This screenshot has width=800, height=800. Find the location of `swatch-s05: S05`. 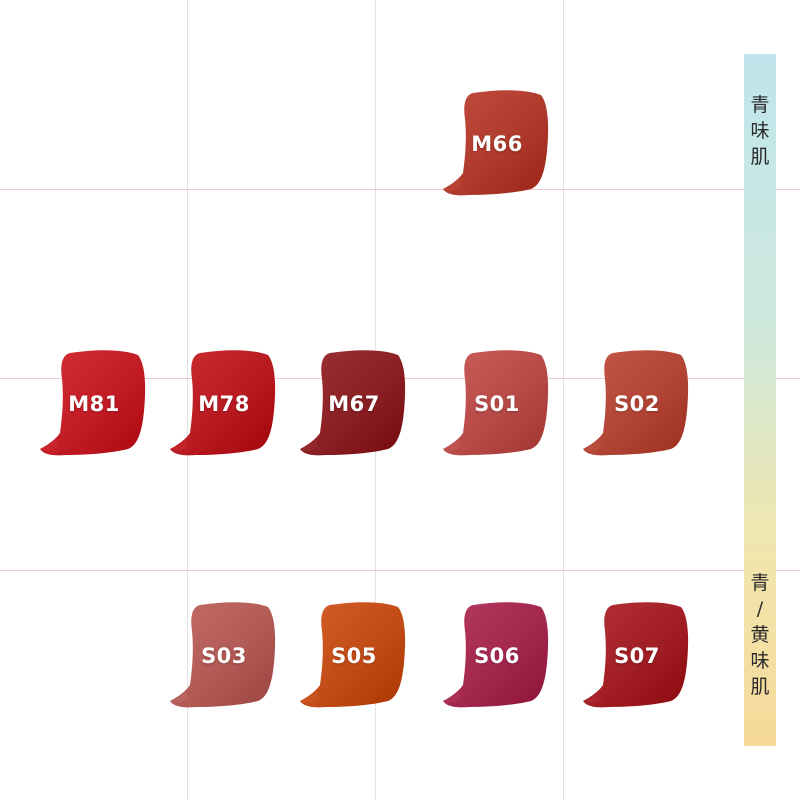

swatch-s05: S05 is located at coordinates (354, 657).